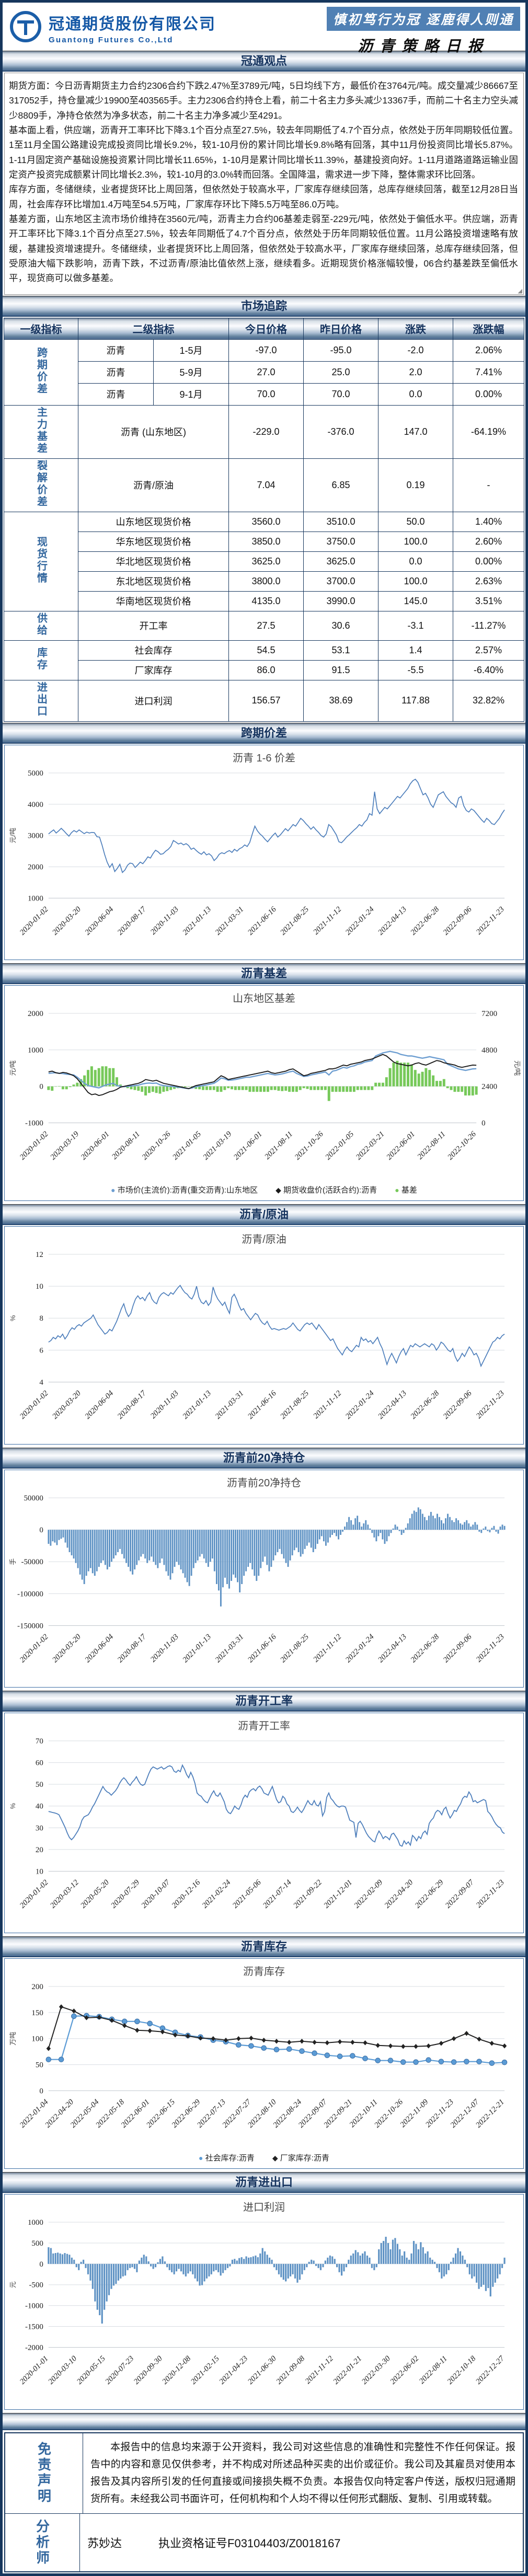 This screenshot has width=528, height=2576. I want to click on table-cell: 社会库存, so click(153, 650).